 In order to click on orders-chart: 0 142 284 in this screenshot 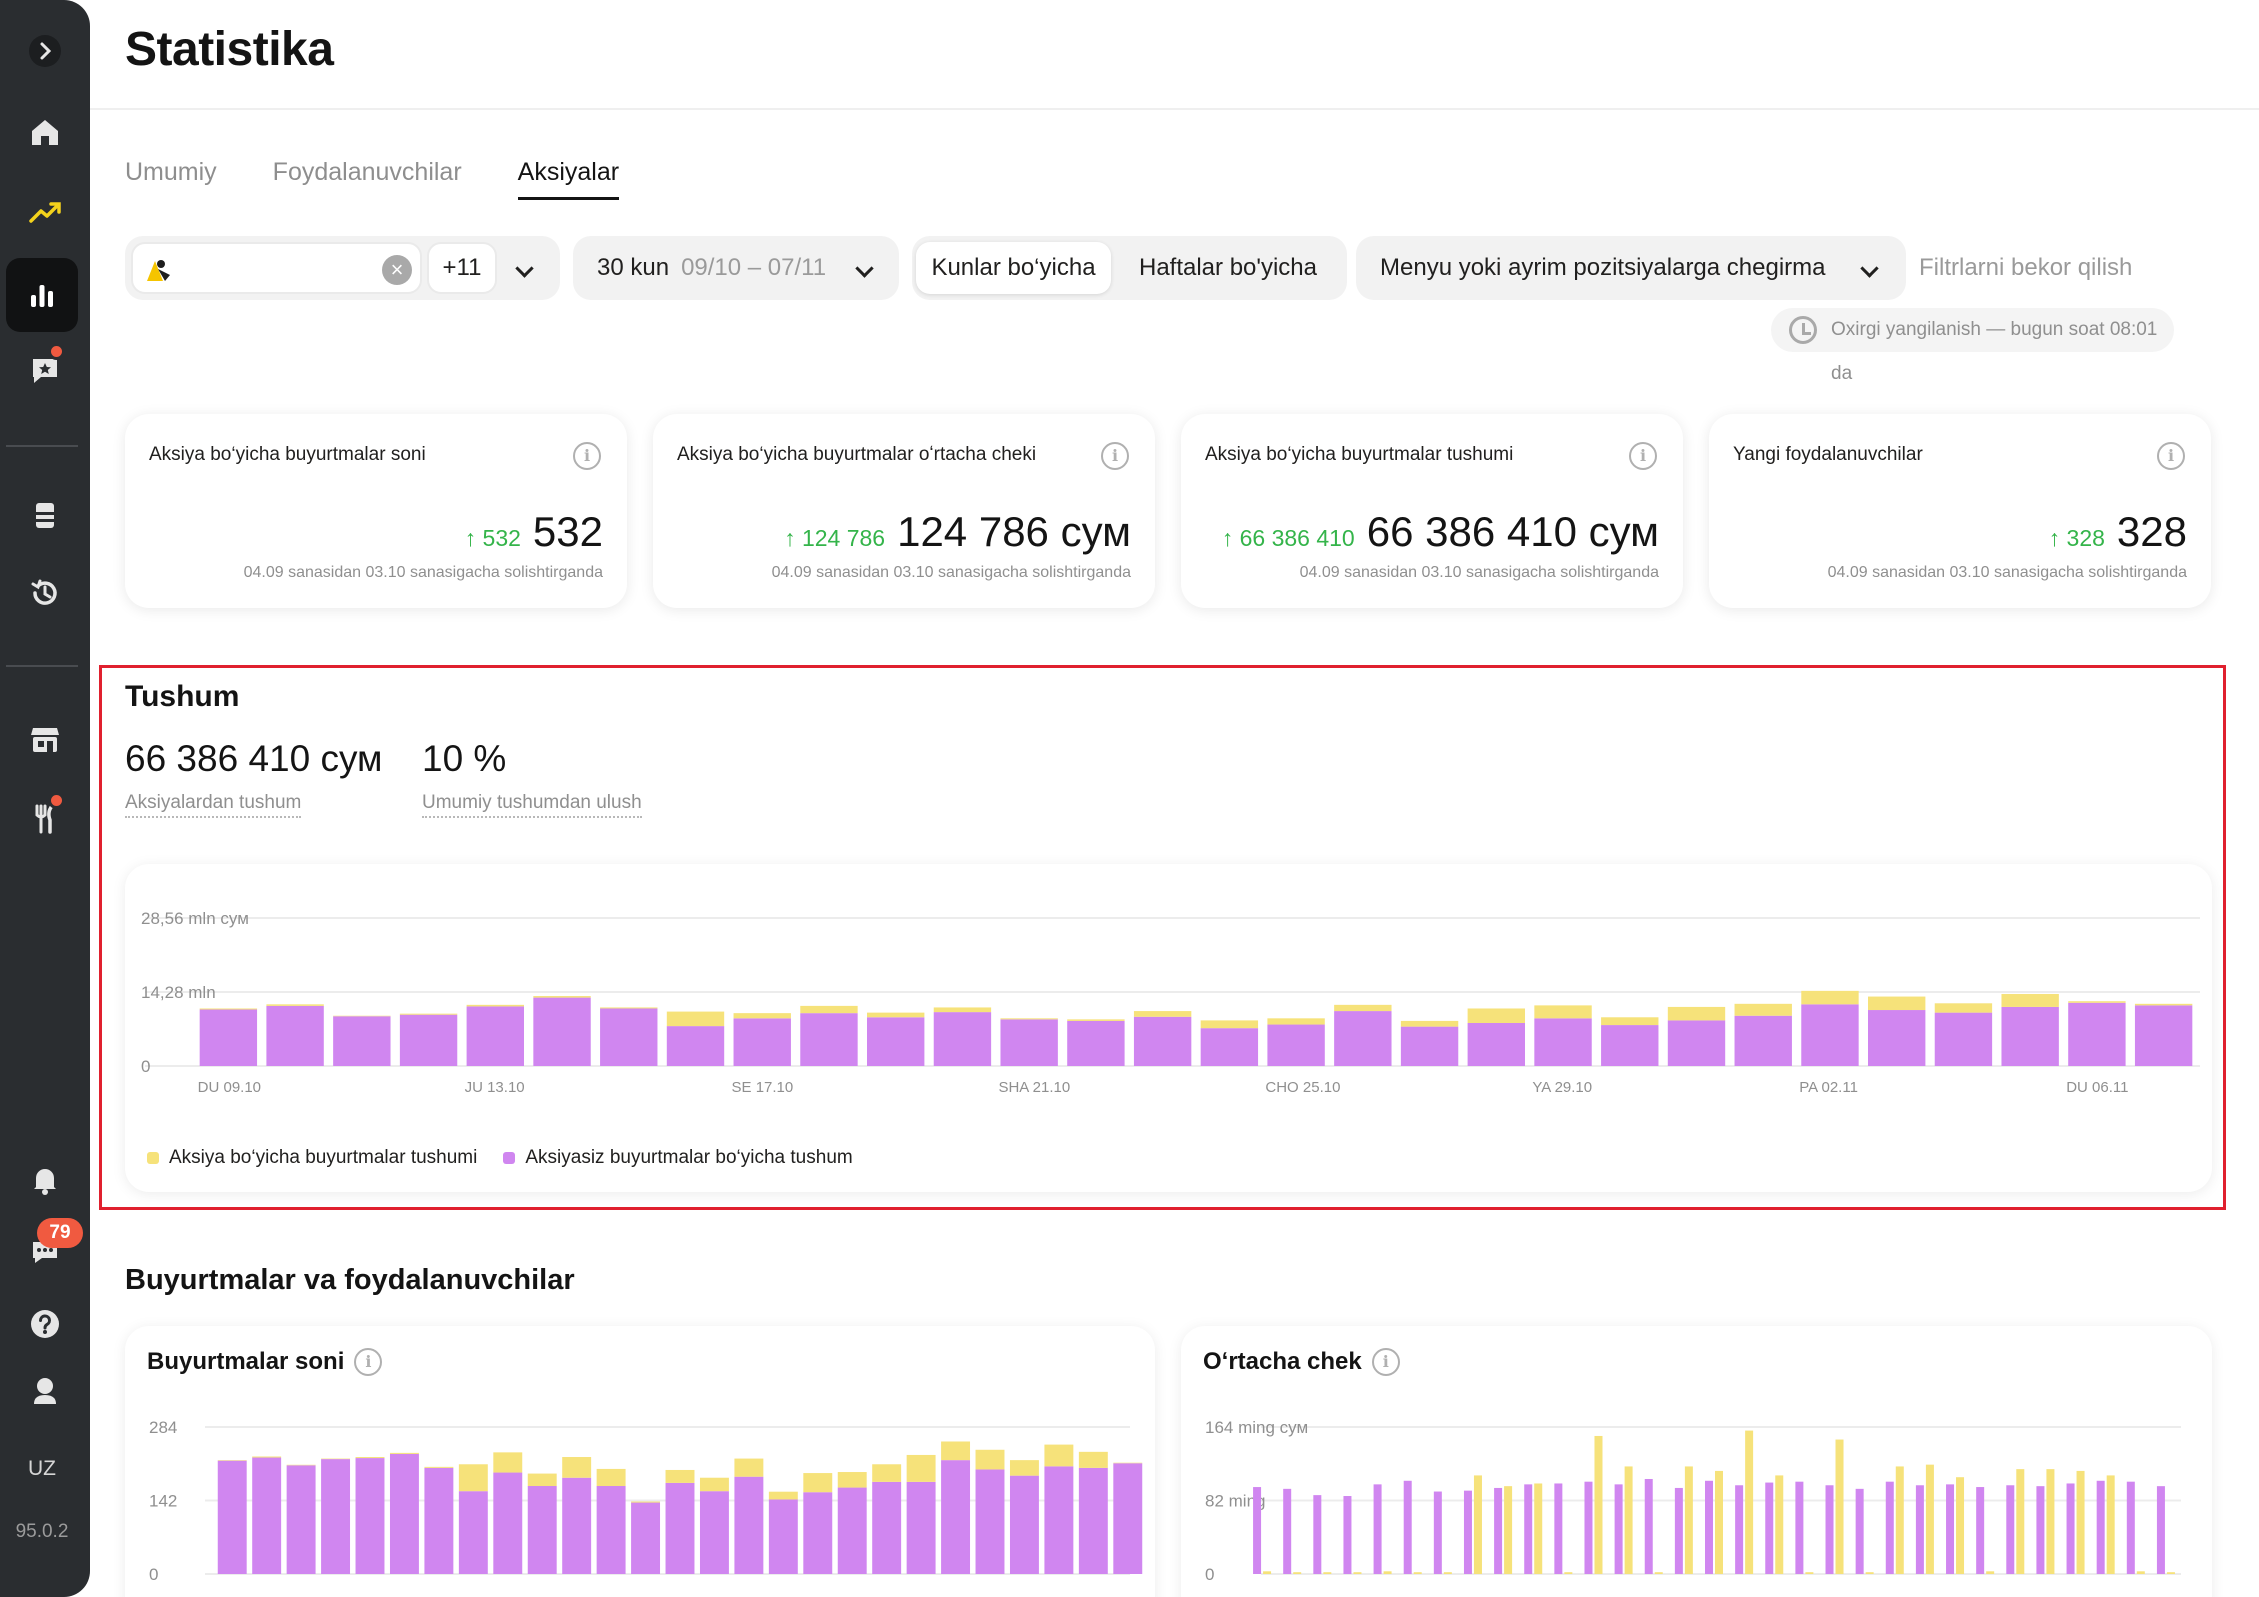, I will do `click(640, 1461)`.